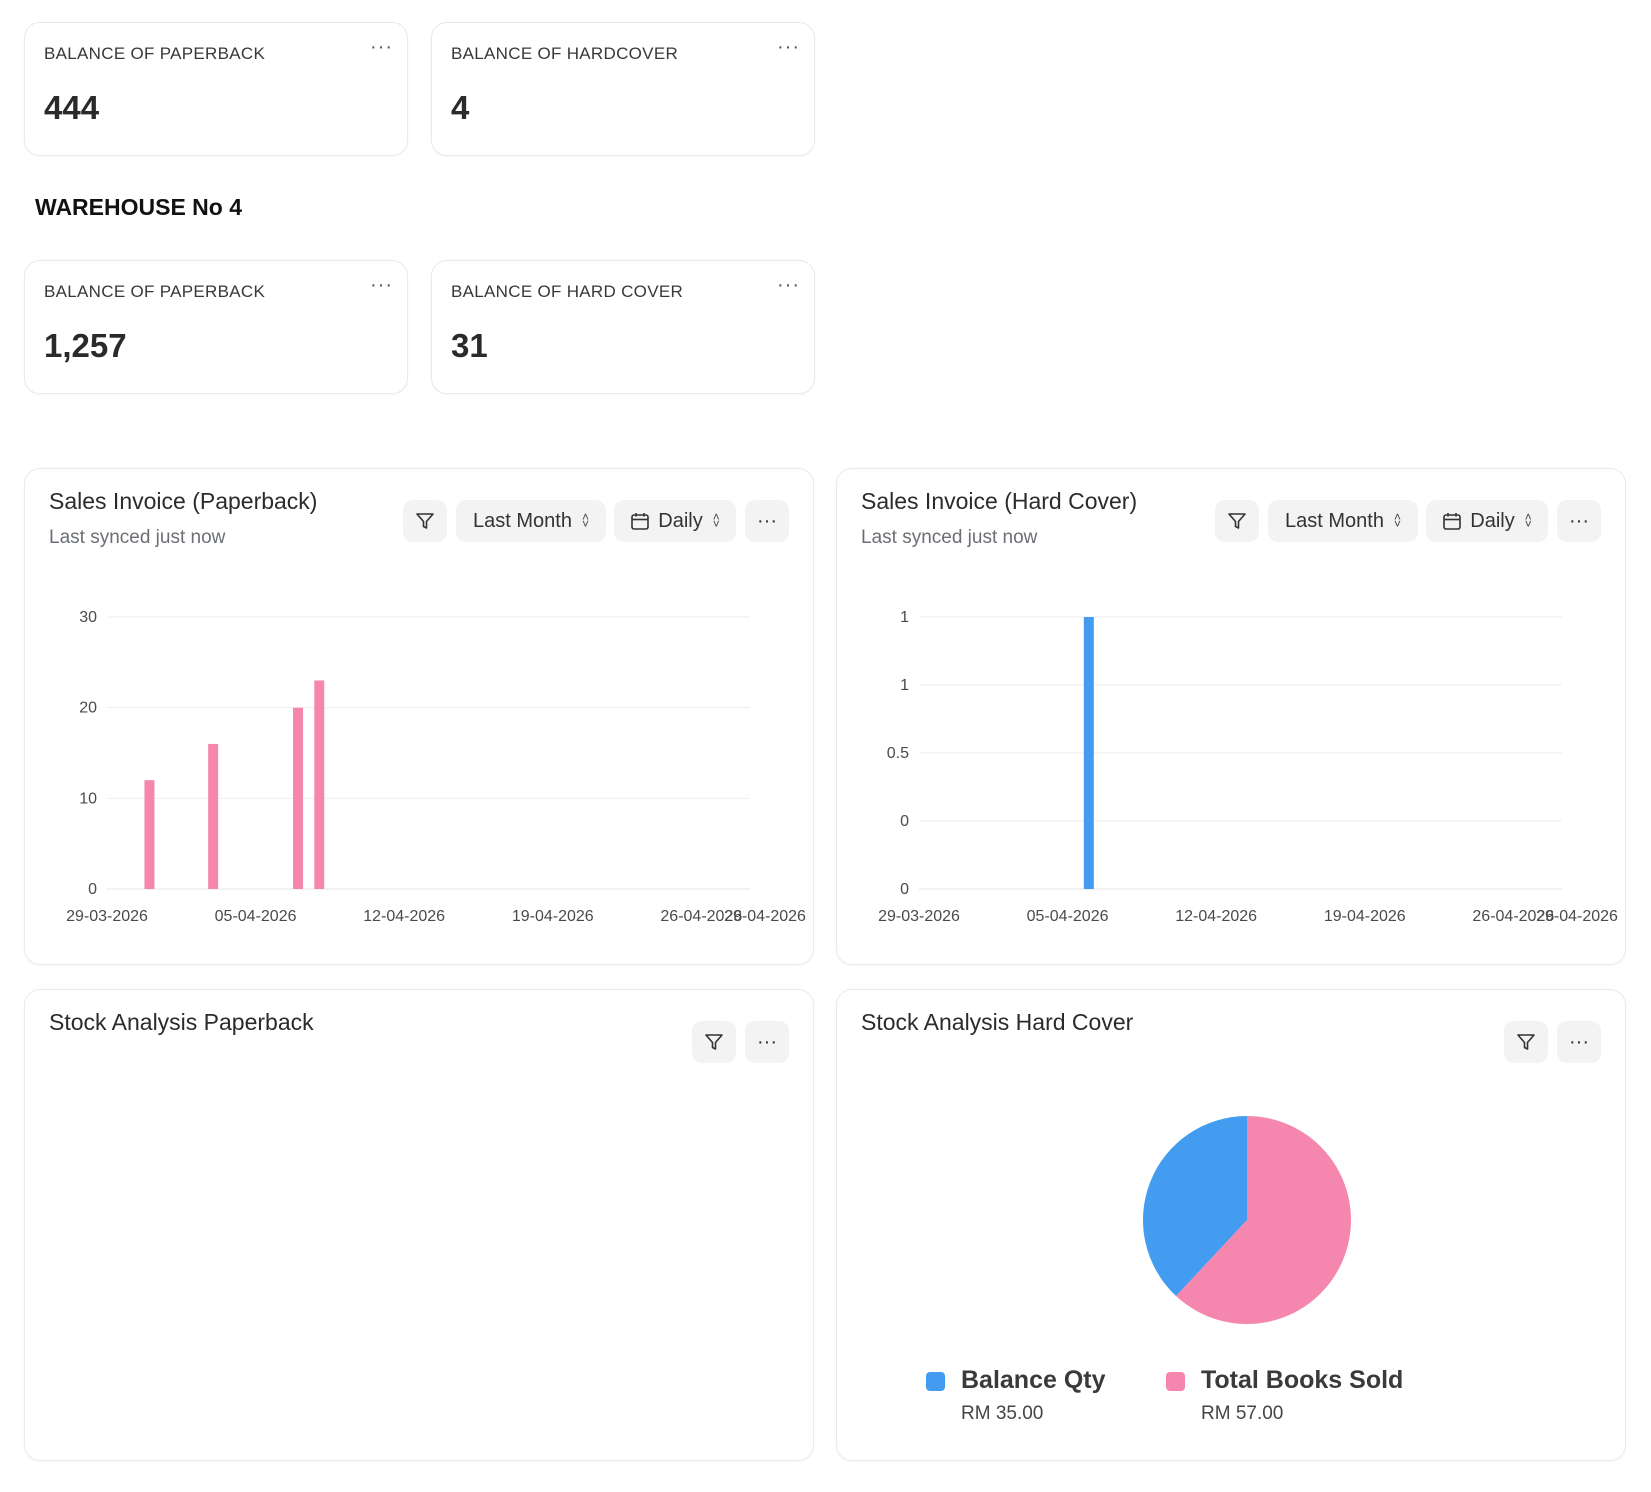  Describe the element at coordinates (898, 753) in the screenshot. I see `y-tick-label: 0.5` at that location.